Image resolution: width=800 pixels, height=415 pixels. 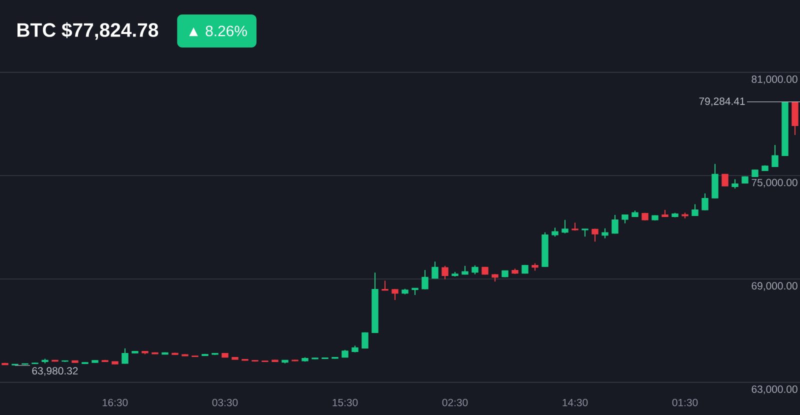 What do you see at coordinates (225, 402) in the screenshot?
I see `x-tick-label: 03:30` at bounding box center [225, 402].